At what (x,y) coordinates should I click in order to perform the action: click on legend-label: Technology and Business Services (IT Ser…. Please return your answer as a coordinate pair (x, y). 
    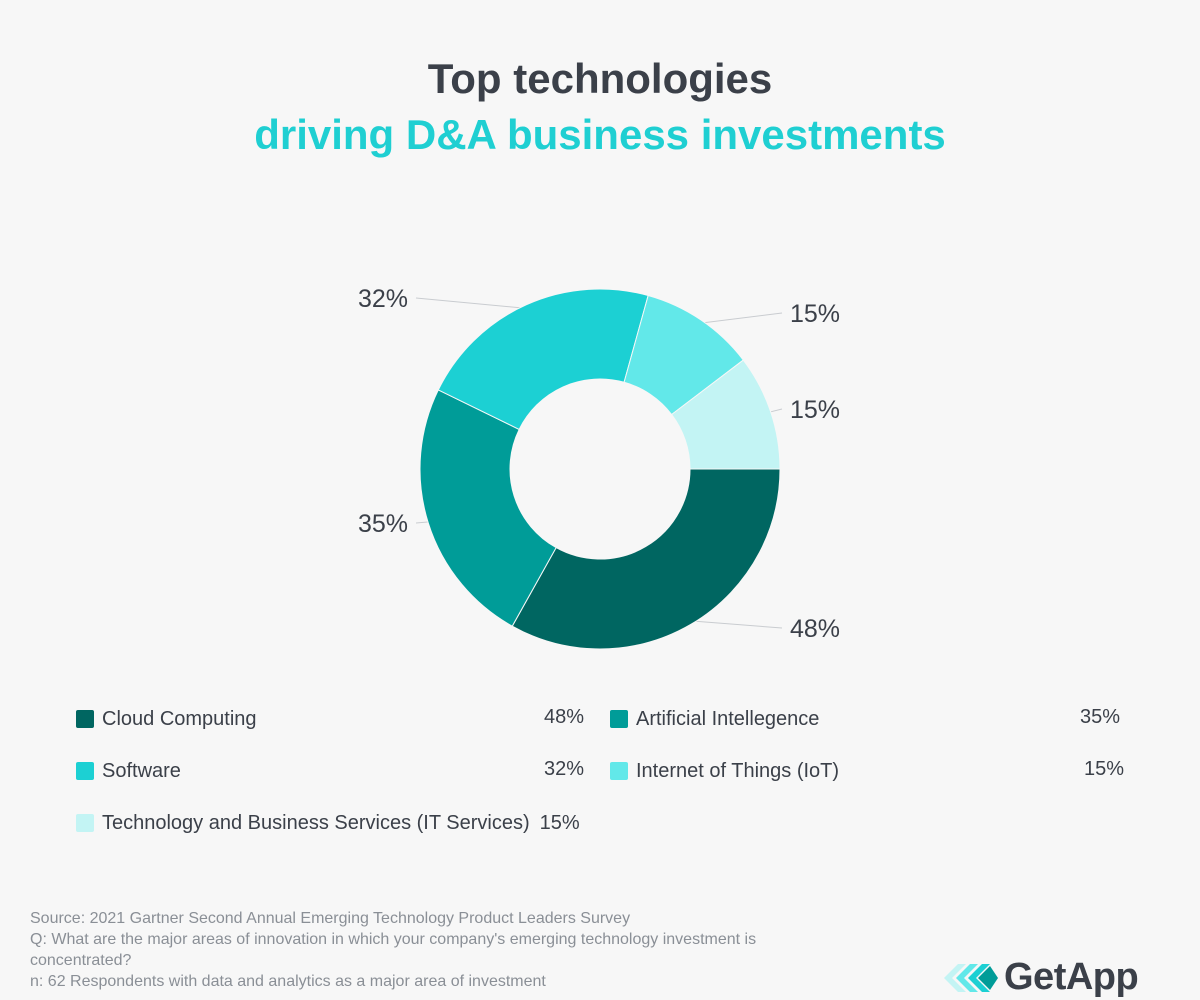
    Looking at the image, I should click on (316, 822).